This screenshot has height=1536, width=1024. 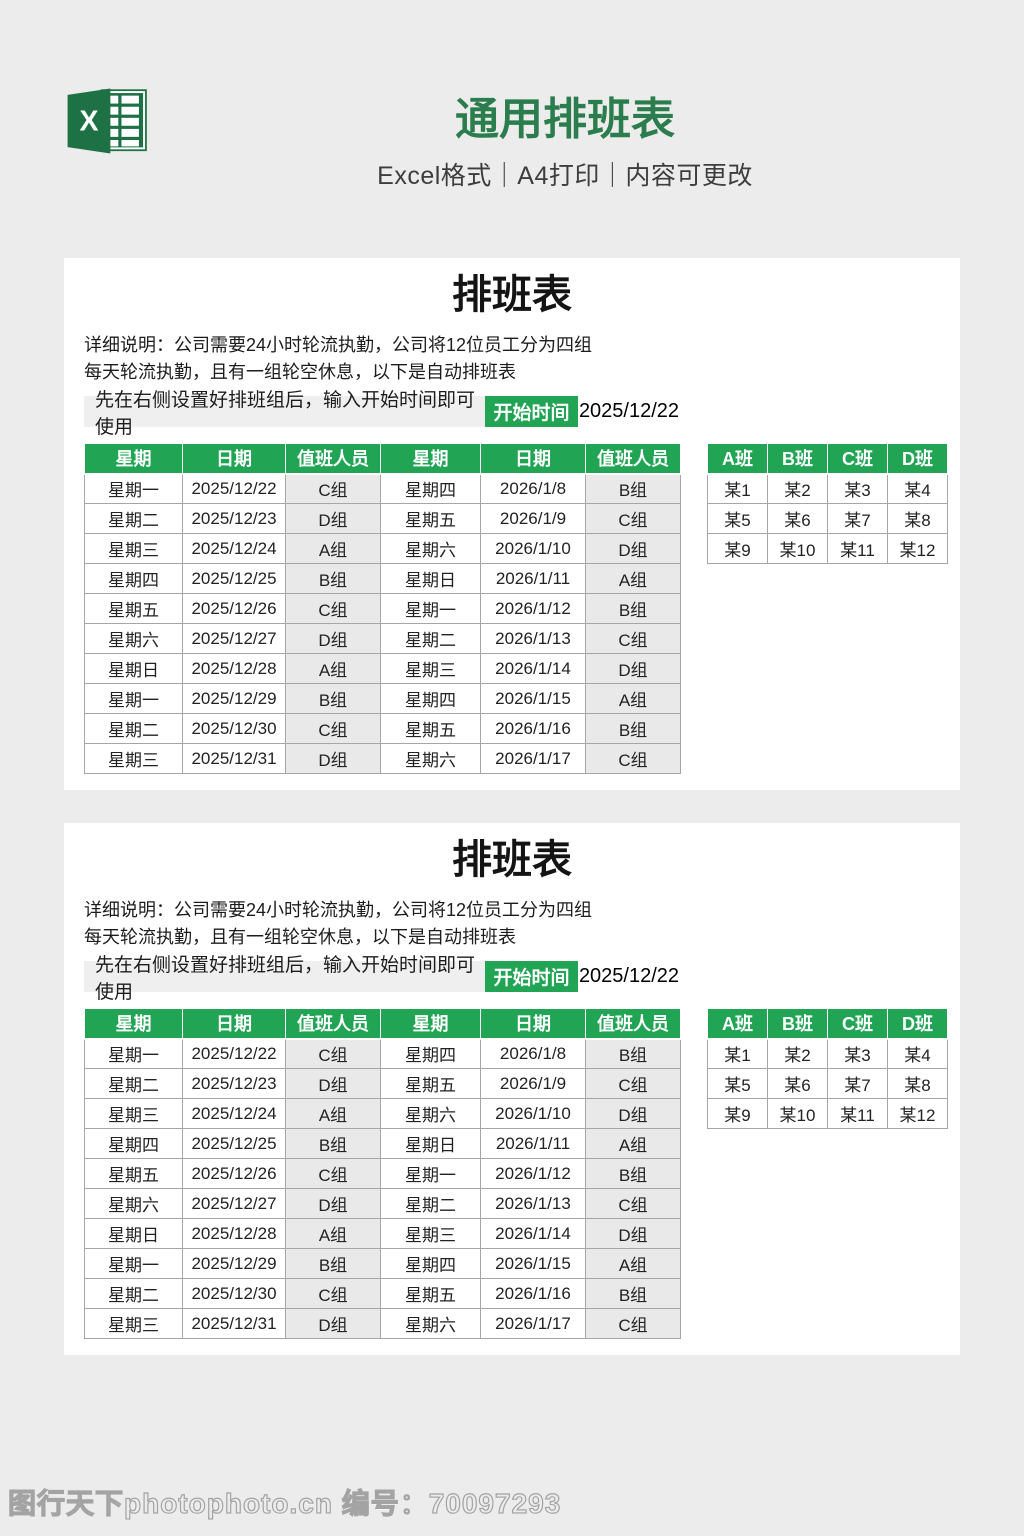 I want to click on table-cell: 2025/12/23, so click(x=234, y=1083).